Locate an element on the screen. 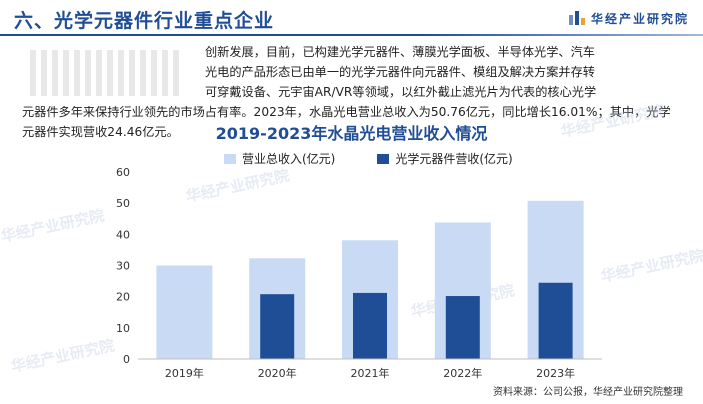 This screenshot has height=404, width=703. brand-logo-icon is located at coordinates (576, 18).